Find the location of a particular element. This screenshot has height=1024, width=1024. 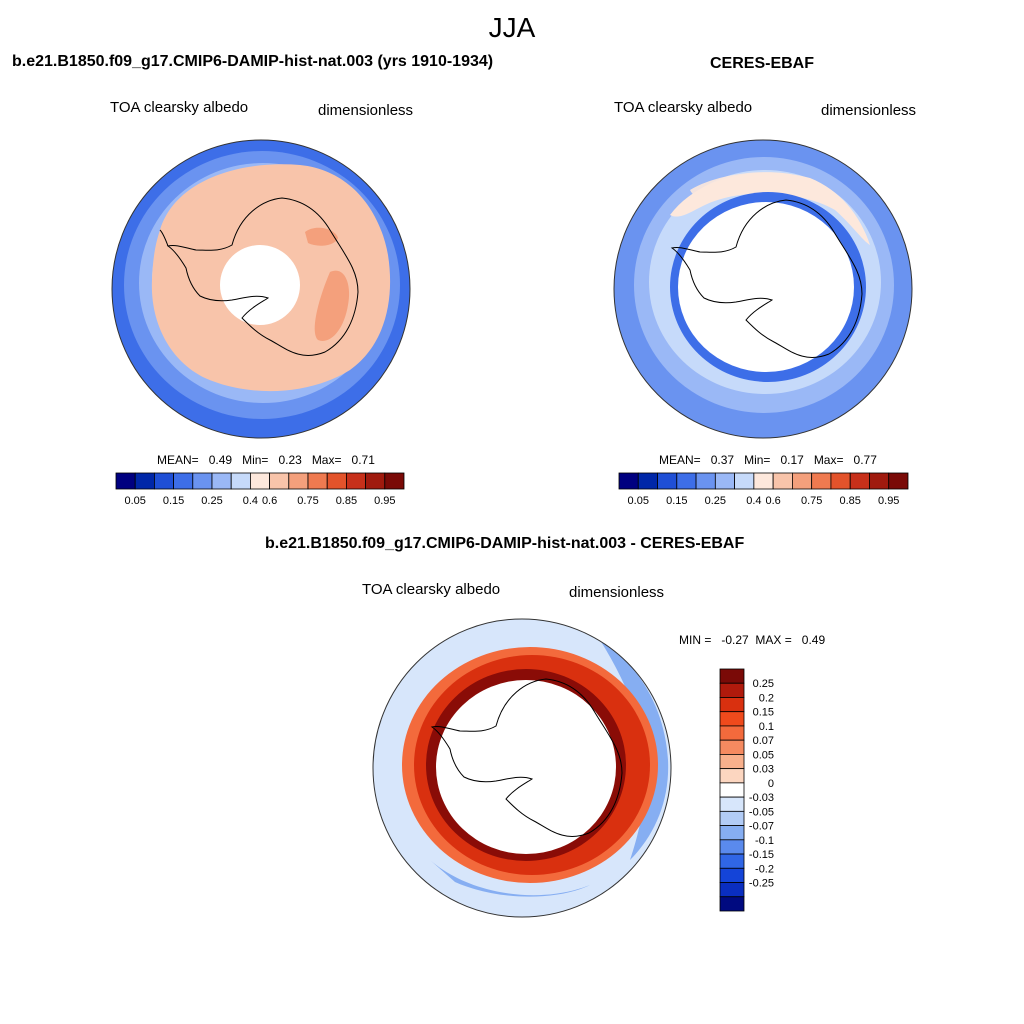

panel3-units-label: dimensionless is located at coordinates (617, 592).